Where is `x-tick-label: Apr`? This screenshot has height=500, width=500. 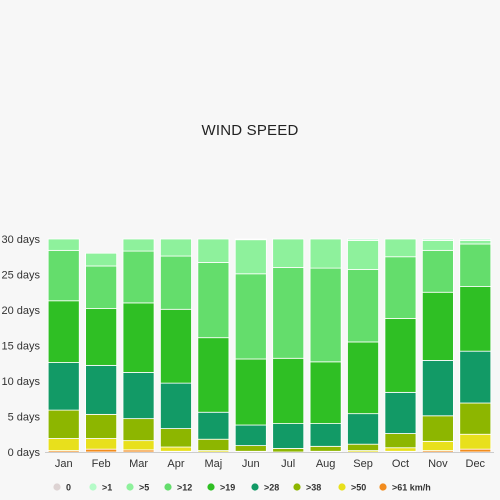
x-tick-label: Apr is located at coordinates (175, 464).